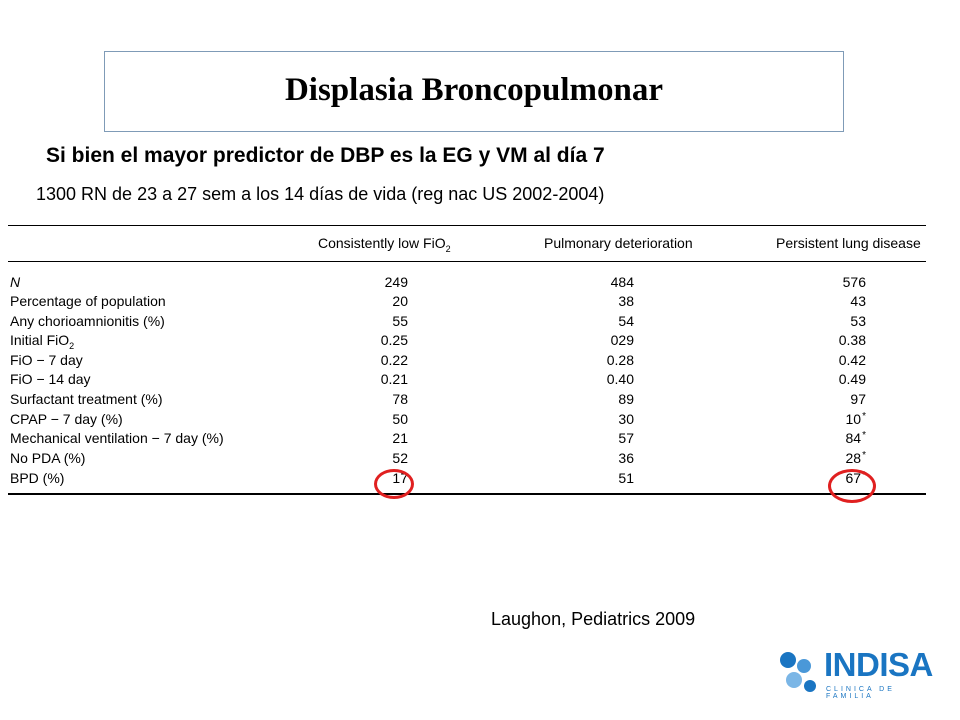 The width and height of the screenshot is (960, 720). I want to click on table-bottom-rule, so click(467, 494).